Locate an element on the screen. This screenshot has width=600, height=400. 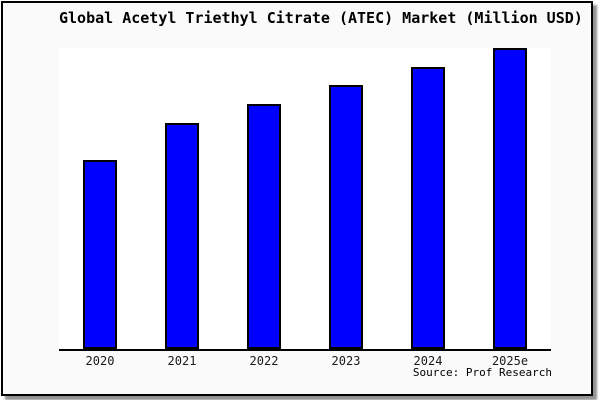
x-tick-label-2022: 2022 is located at coordinates (264, 361).